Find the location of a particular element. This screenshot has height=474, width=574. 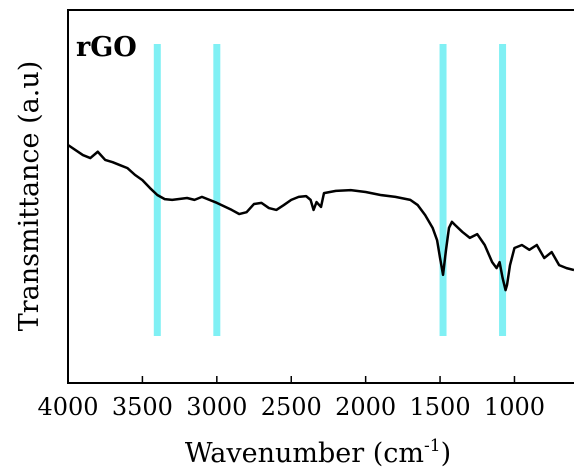

x-tick-label: 1500 is located at coordinates (440, 407).